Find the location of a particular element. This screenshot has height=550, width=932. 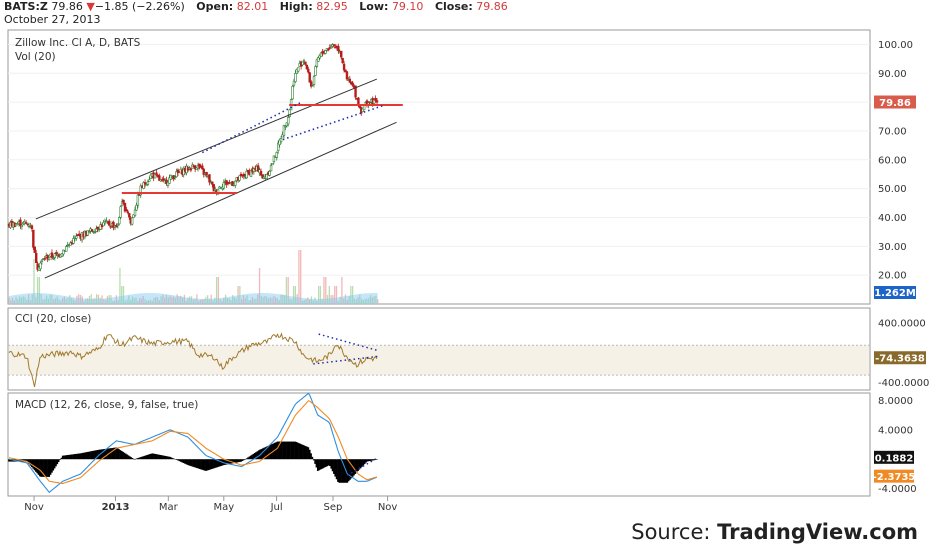

x-tick-label: May is located at coordinates (223, 507).